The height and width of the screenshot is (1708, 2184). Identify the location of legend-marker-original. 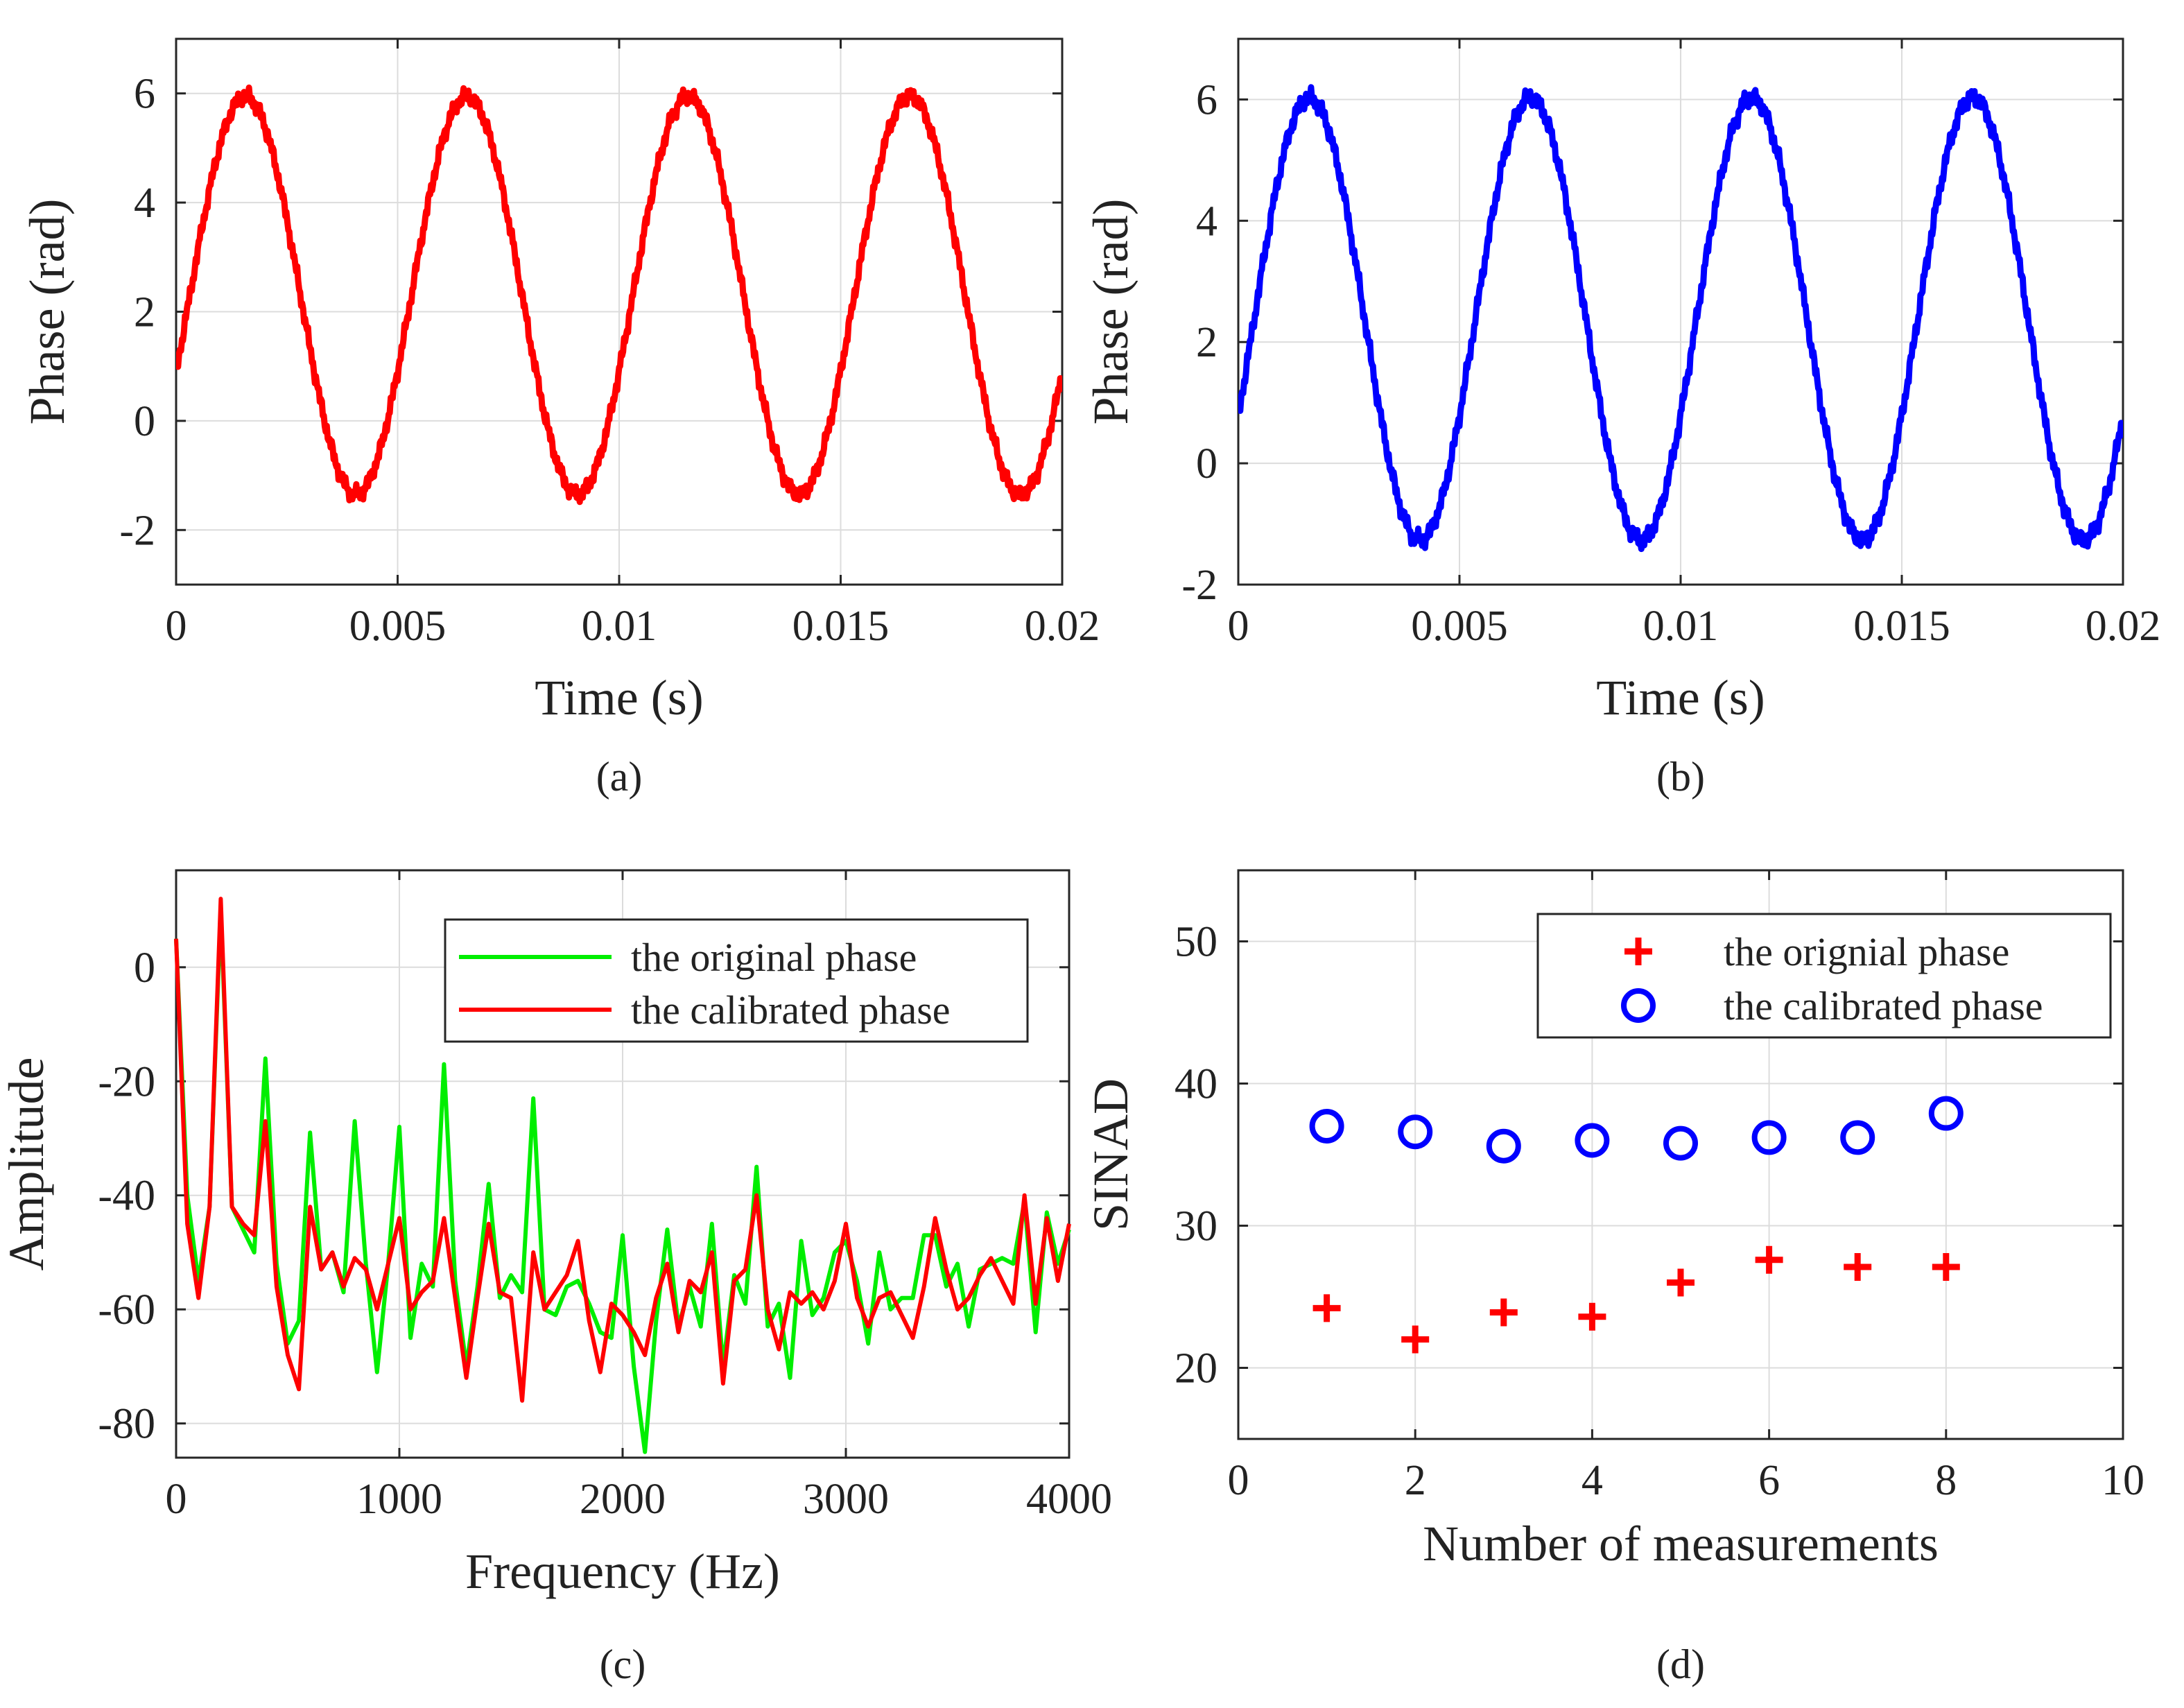
(1638, 951).